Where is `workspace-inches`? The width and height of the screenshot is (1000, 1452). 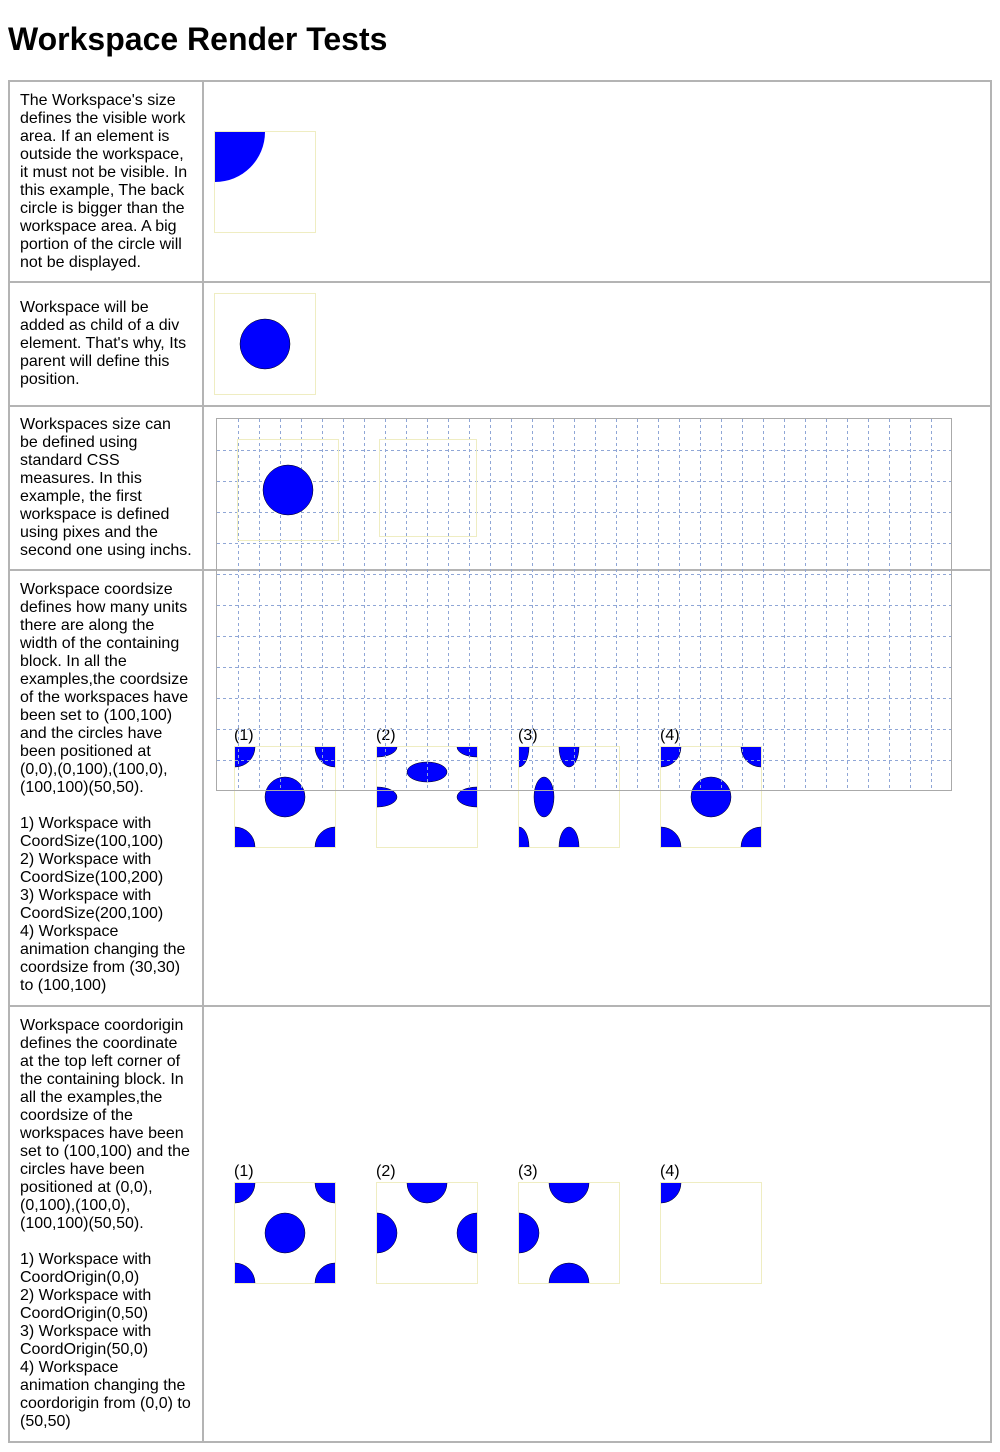
workspace-inches is located at coordinates (428, 488).